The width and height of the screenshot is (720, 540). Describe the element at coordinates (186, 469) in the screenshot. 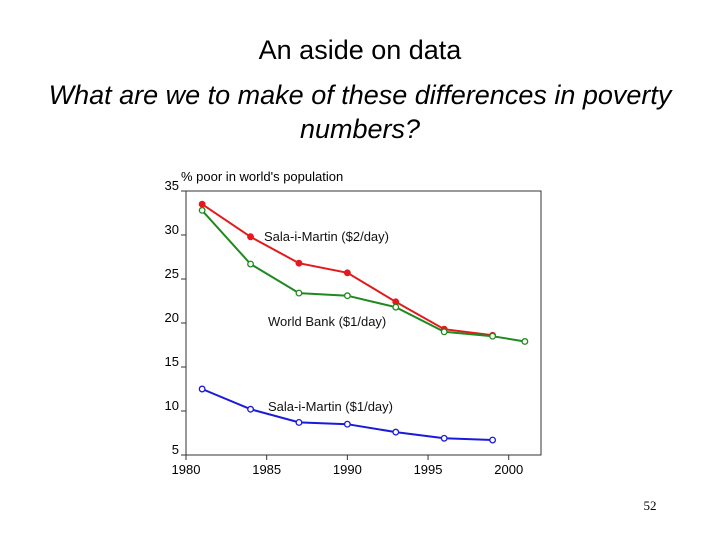

I see `x-tick-label: 1980` at that location.